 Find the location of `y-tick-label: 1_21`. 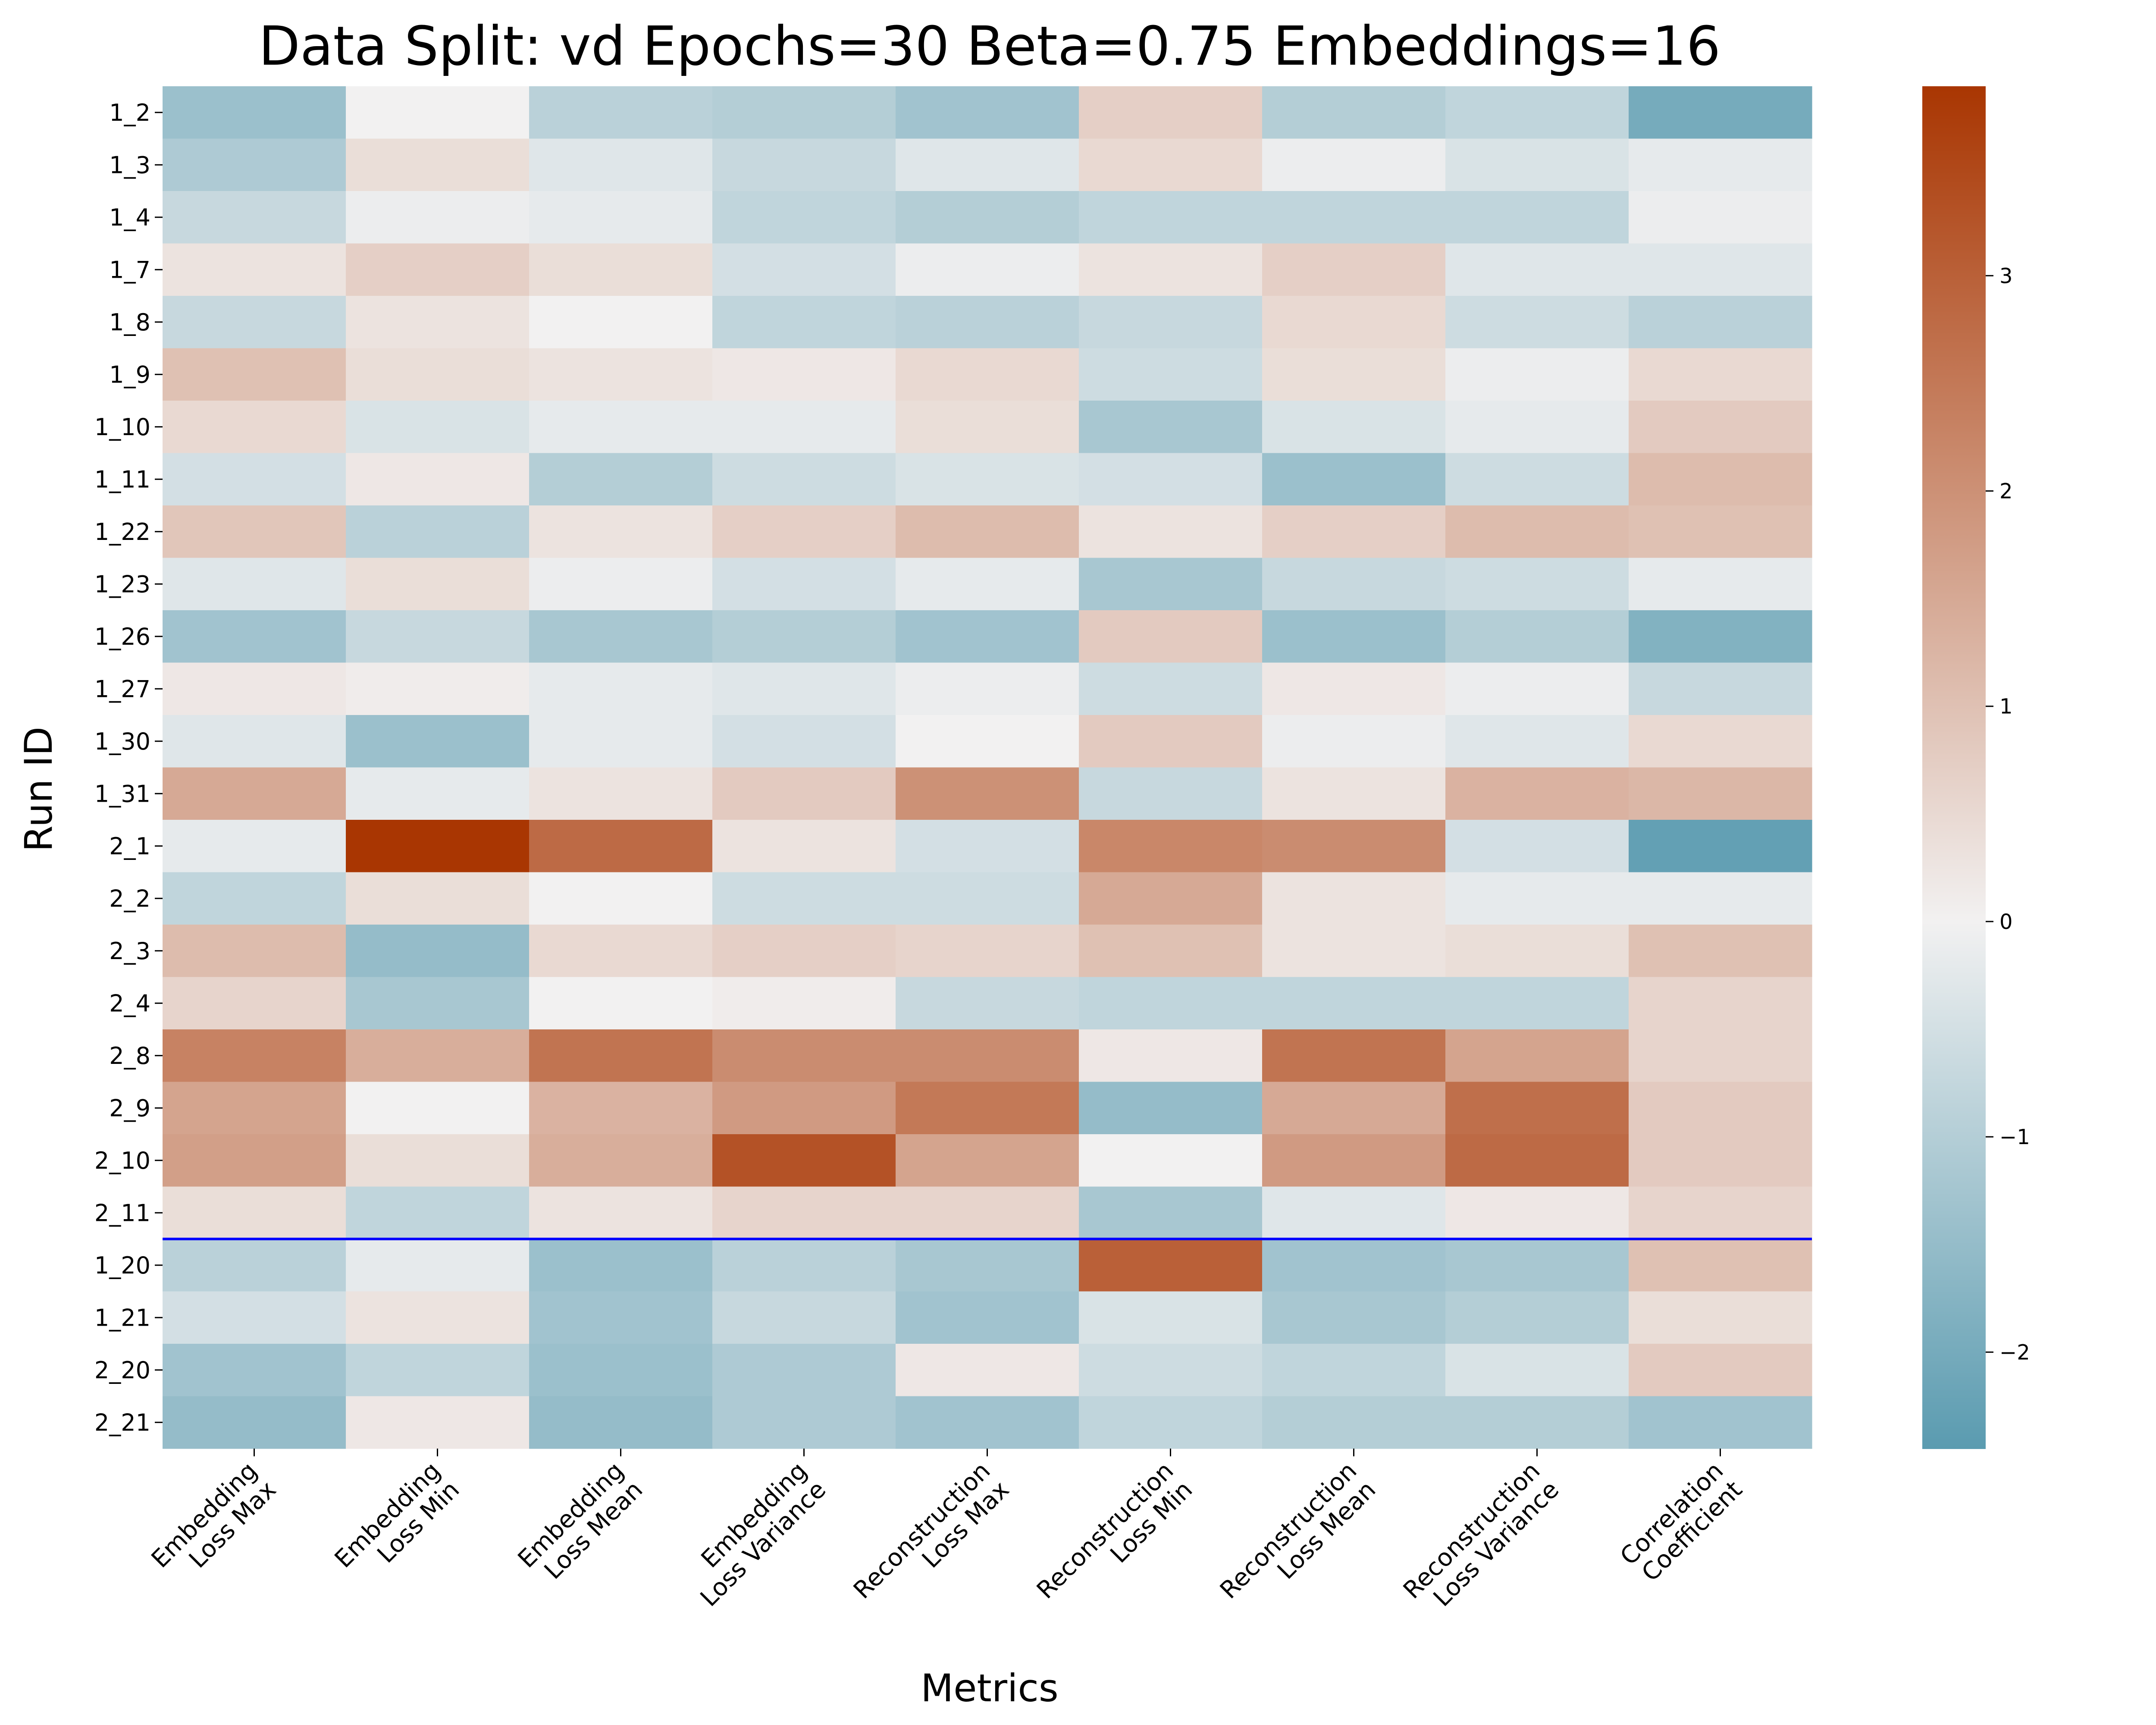

y-tick-label: 1_21 is located at coordinates (122, 1317).